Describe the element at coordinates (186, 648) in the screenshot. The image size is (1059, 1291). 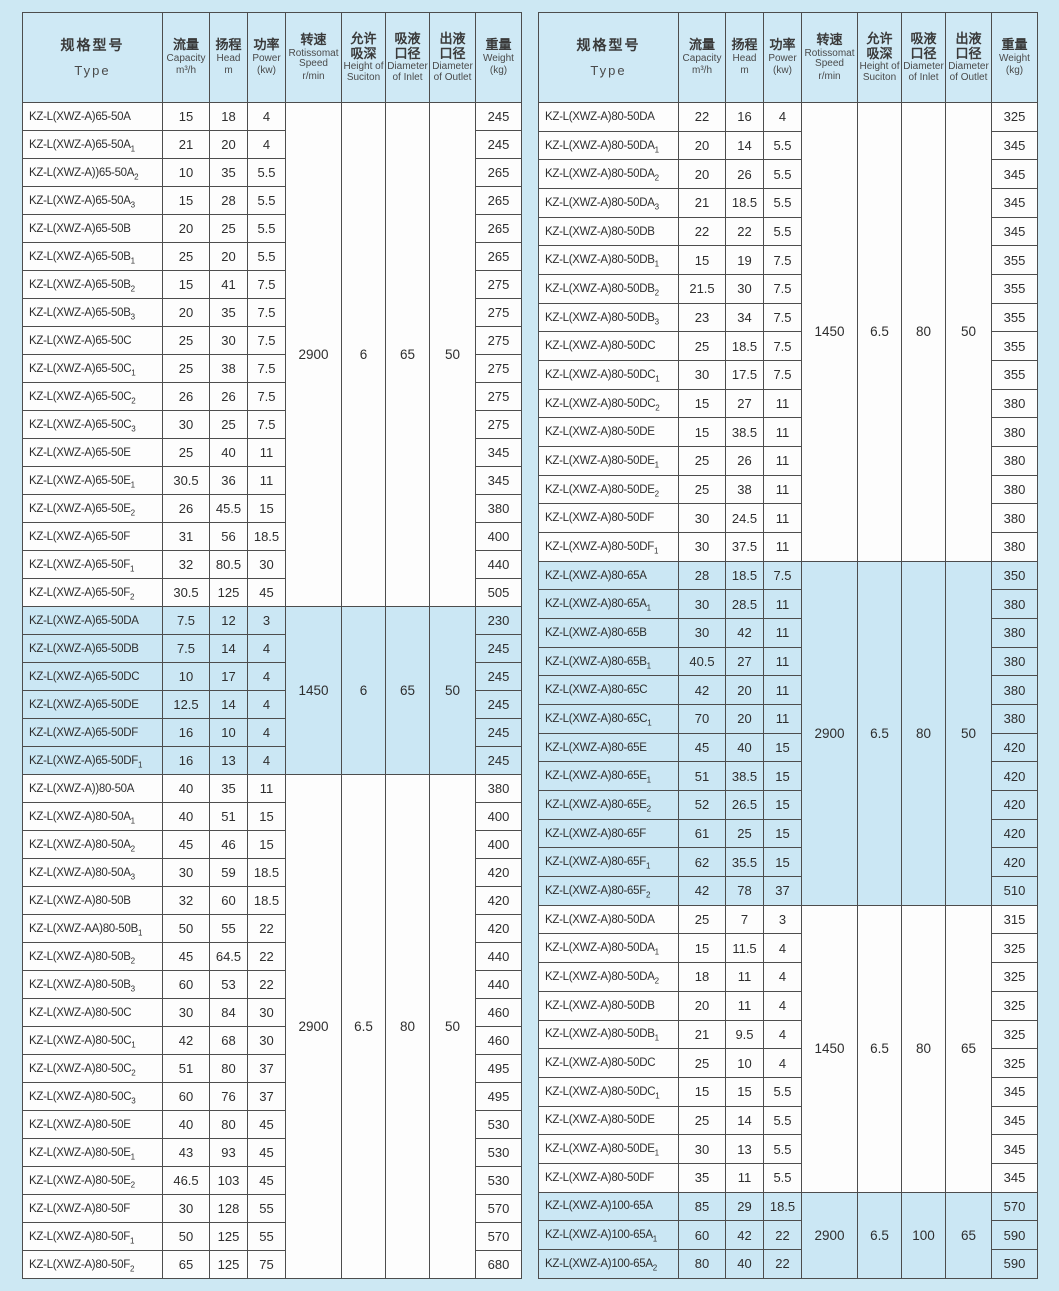
I see `capacity-cell: 7.5` at that location.